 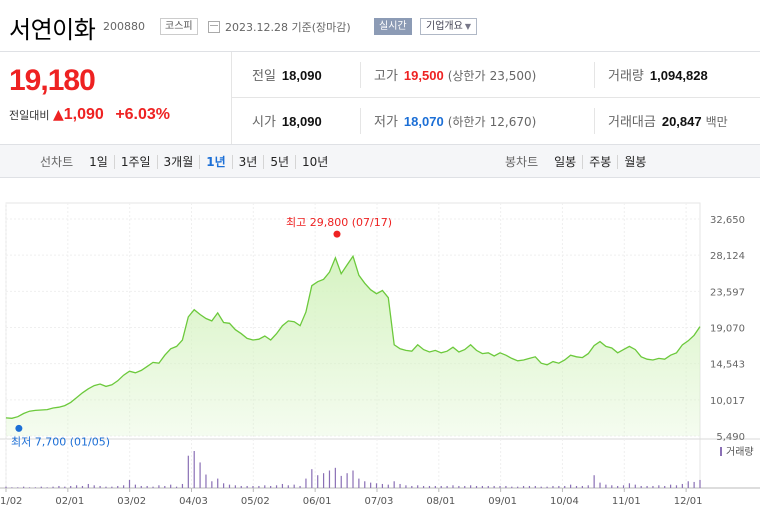 What do you see at coordinates (301, 75) in the screenshot?
I see `prev-close-value: 18,090` at bounding box center [301, 75].